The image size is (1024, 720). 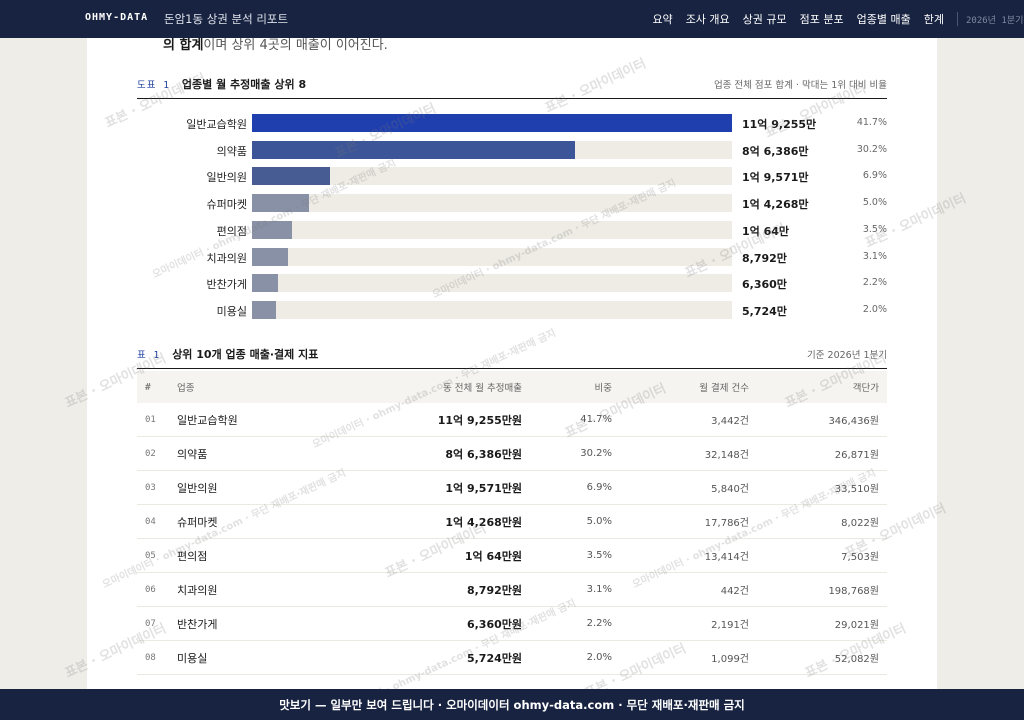 I want to click on table1-tag: 표 1, so click(x=149, y=355).